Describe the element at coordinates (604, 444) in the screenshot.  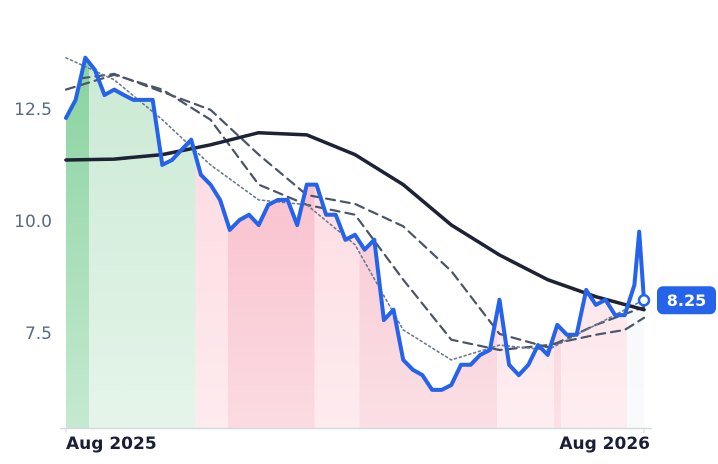
I see `x-tick-label: Aug 2026` at that location.